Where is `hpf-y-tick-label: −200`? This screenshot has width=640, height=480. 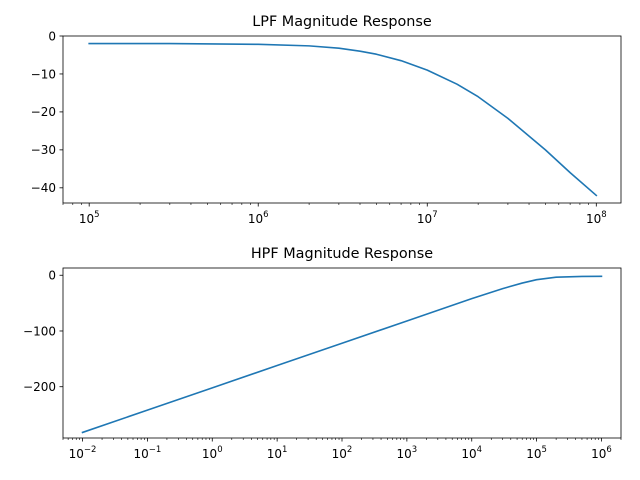
hpf-y-tick-label: −200 is located at coordinates (39, 387).